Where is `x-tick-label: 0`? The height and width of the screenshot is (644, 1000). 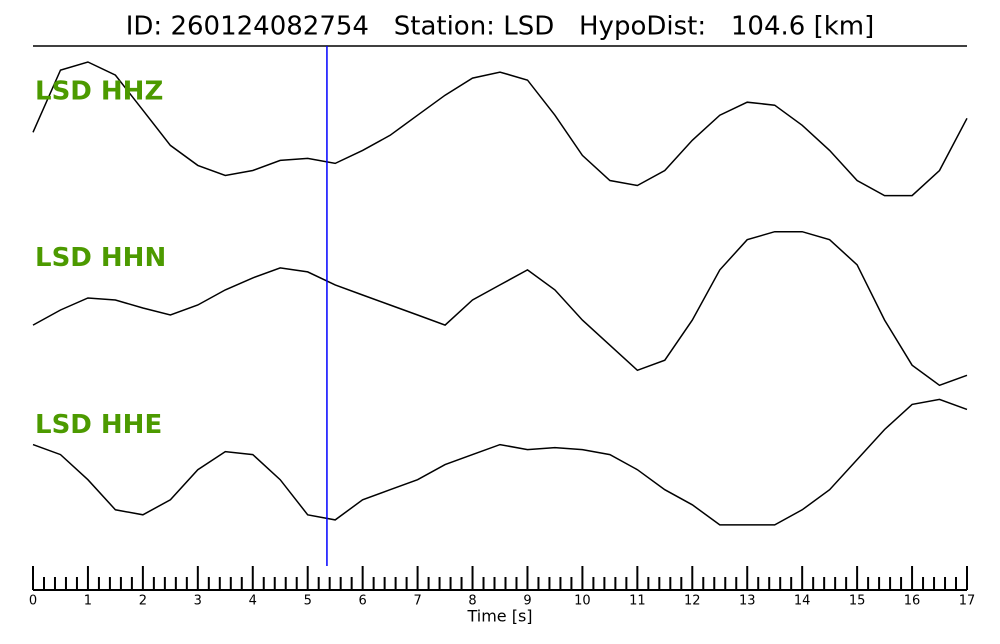
x-tick-label: 0 is located at coordinates (33, 601).